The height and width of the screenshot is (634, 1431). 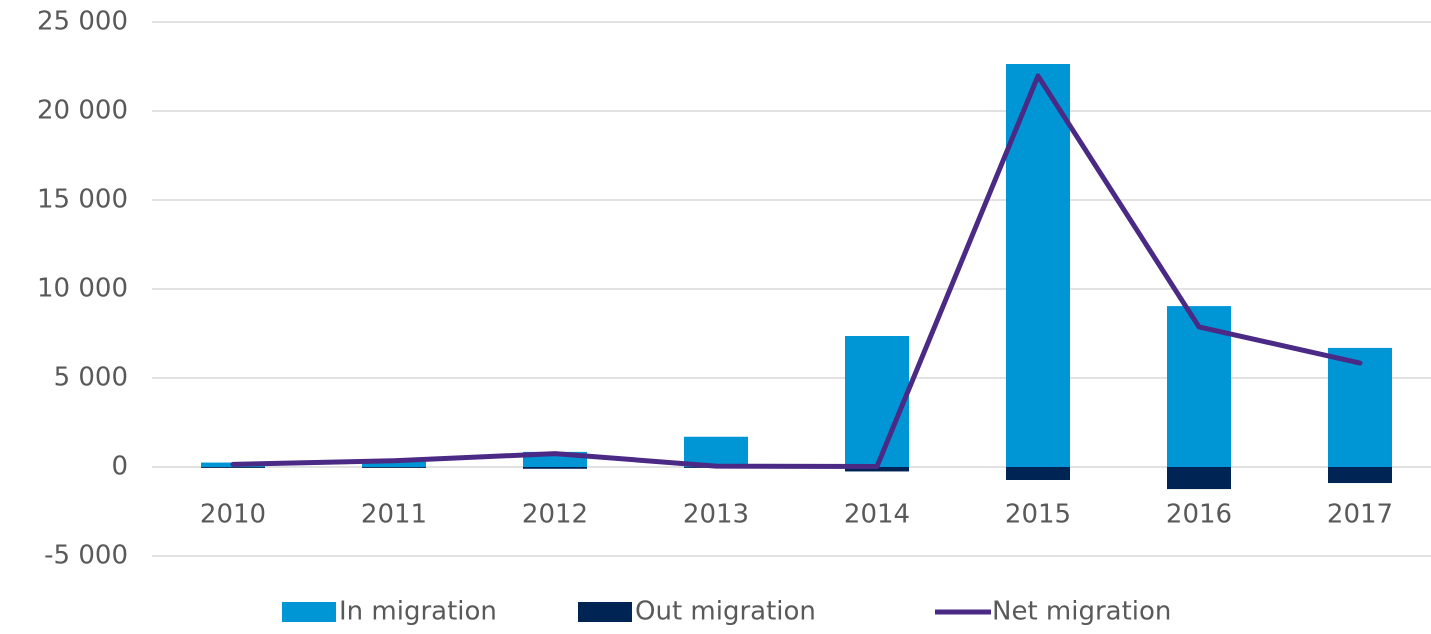 What do you see at coordinates (1360, 515) in the screenshot?
I see `x-tick-label: 2017` at bounding box center [1360, 515].